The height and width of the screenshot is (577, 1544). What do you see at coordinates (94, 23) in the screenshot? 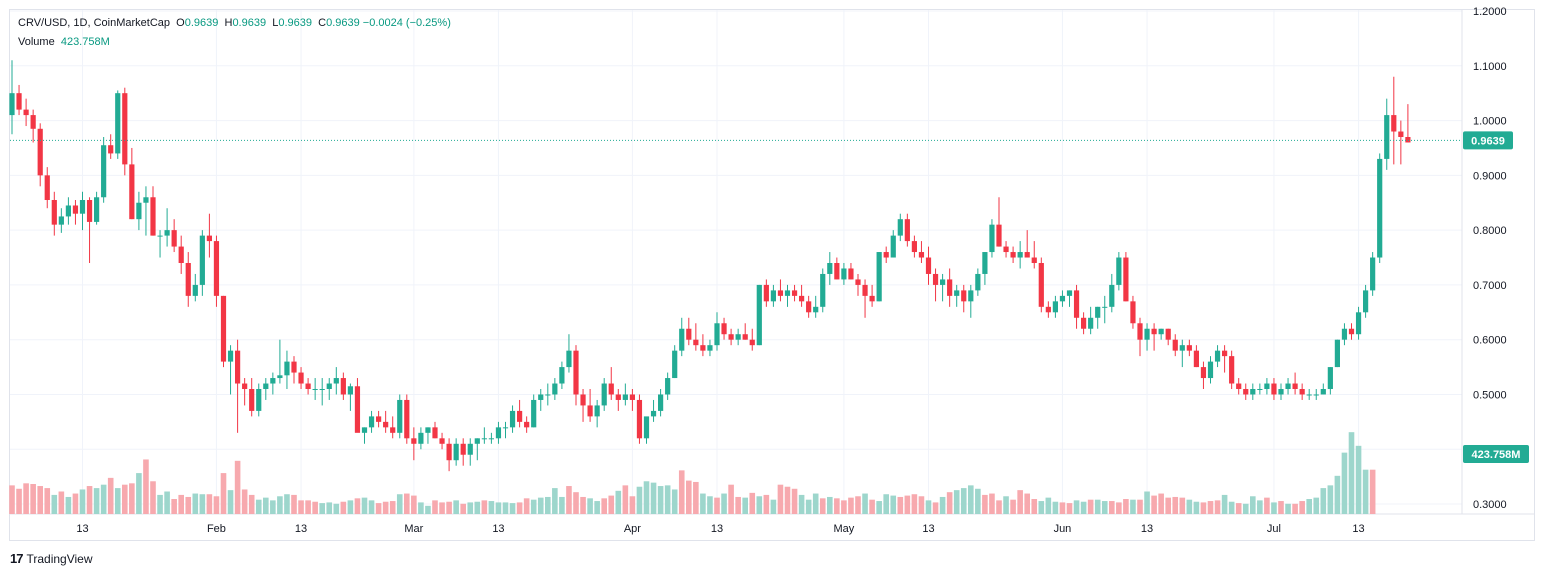
I see `legend-symbol: CRV/USD, 1D, CoinMarketCap` at bounding box center [94, 23].